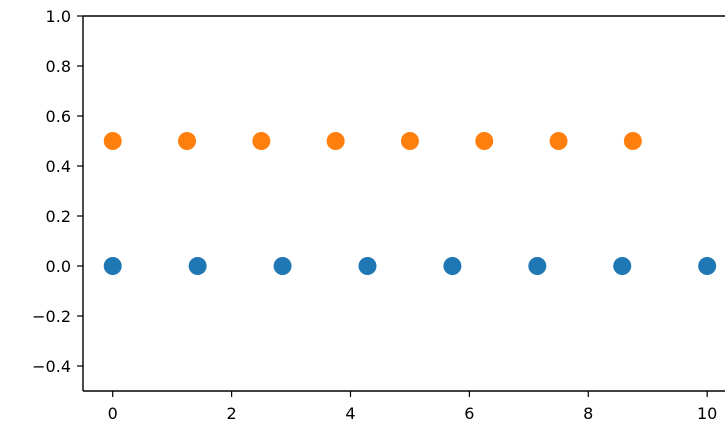 The width and height of the screenshot is (725, 429). What do you see at coordinates (58, 166) in the screenshot?
I see `y-tick-label: 0.4` at bounding box center [58, 166].